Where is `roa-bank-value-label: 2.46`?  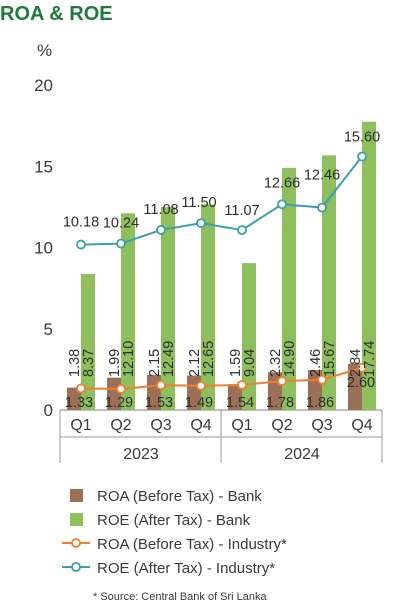 roa-bank-value-label: 2.46 is located at coordinates (316, 363).